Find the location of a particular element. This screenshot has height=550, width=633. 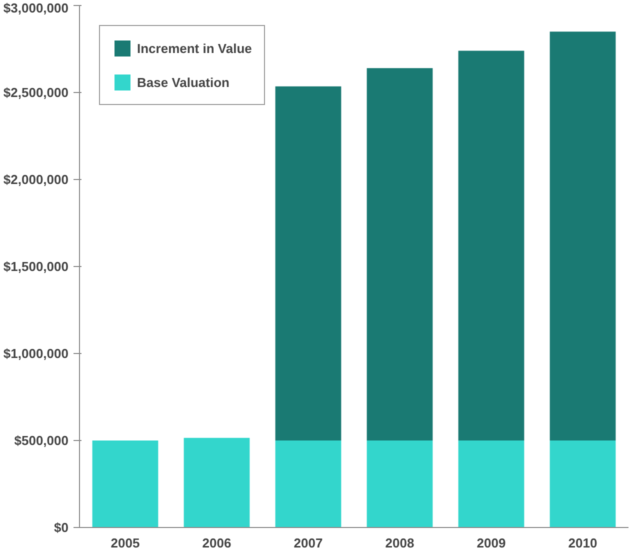

x-tick-label: 2005 is located at coordinates (125, 543).